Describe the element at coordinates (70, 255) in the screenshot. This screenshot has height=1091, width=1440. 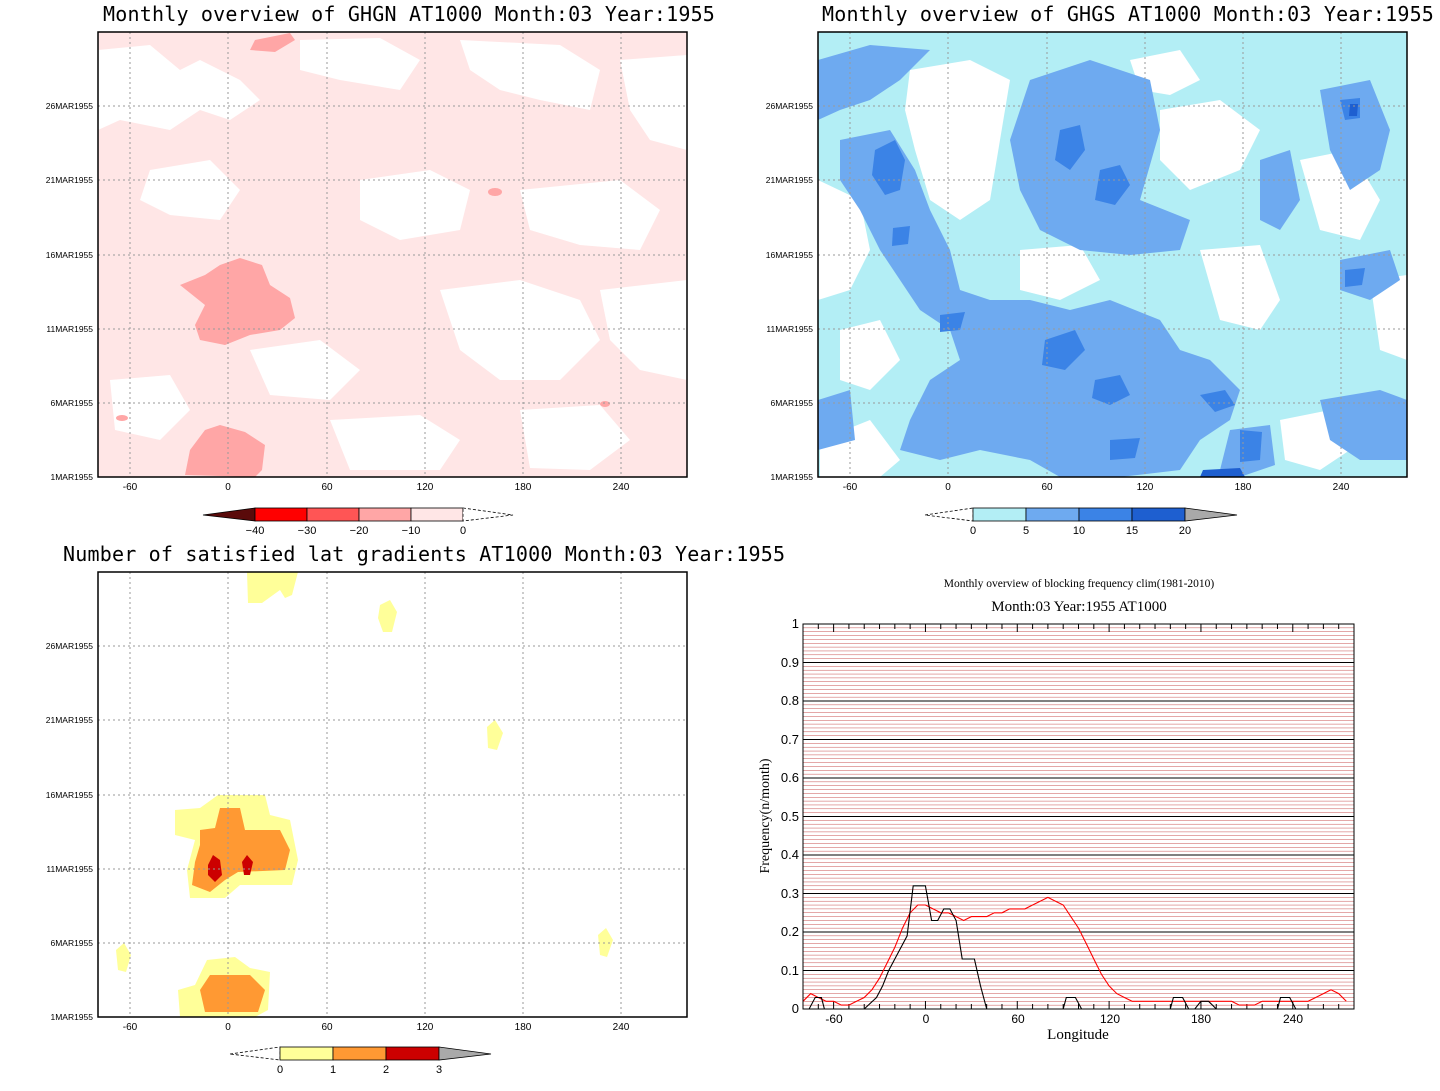
I see `ghgn-y-tick: 16MAR1955` at that location.